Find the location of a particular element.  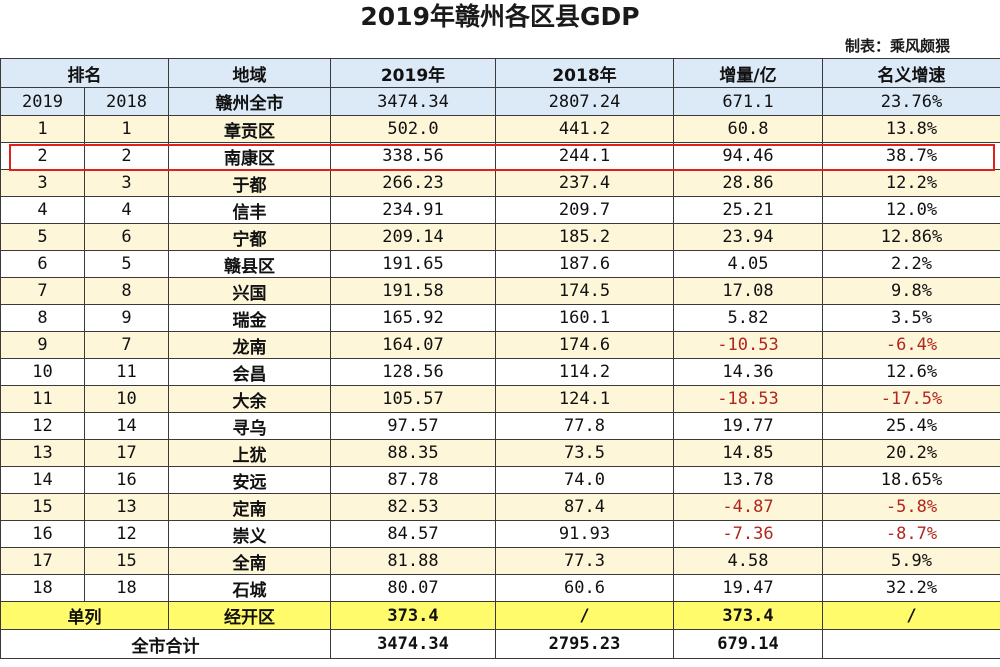

table-row: 2 2 南康区 338.56 244.1 94.46 38.7% is located at coordinates (500, 156).